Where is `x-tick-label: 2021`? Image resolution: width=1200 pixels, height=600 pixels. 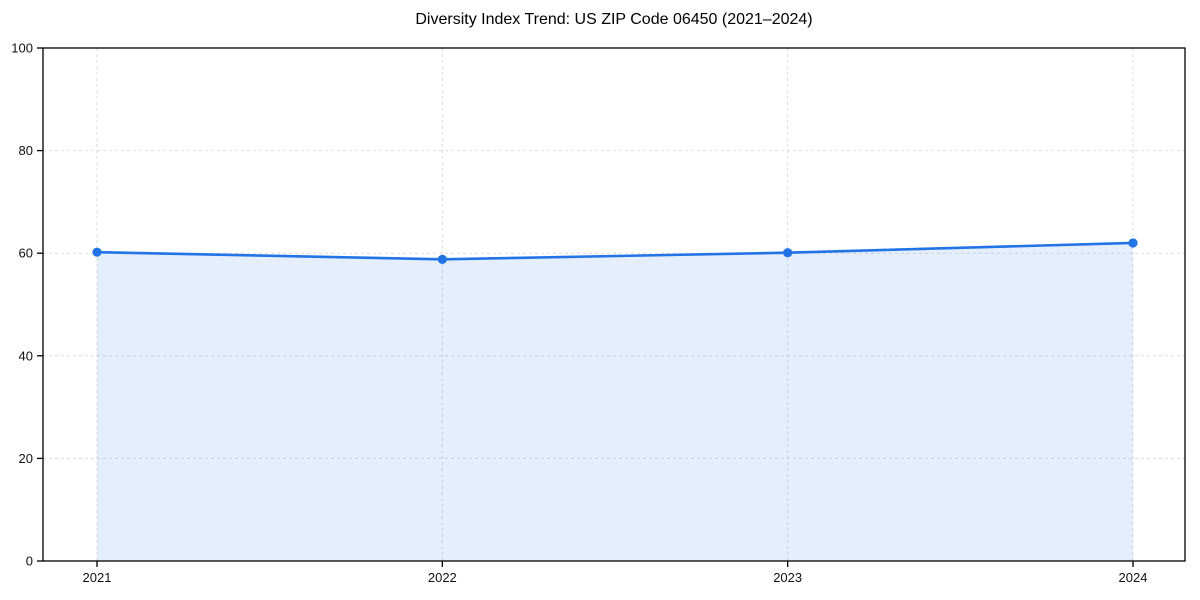 x-tick-label: 2021 is located at coordinates (97, 577).